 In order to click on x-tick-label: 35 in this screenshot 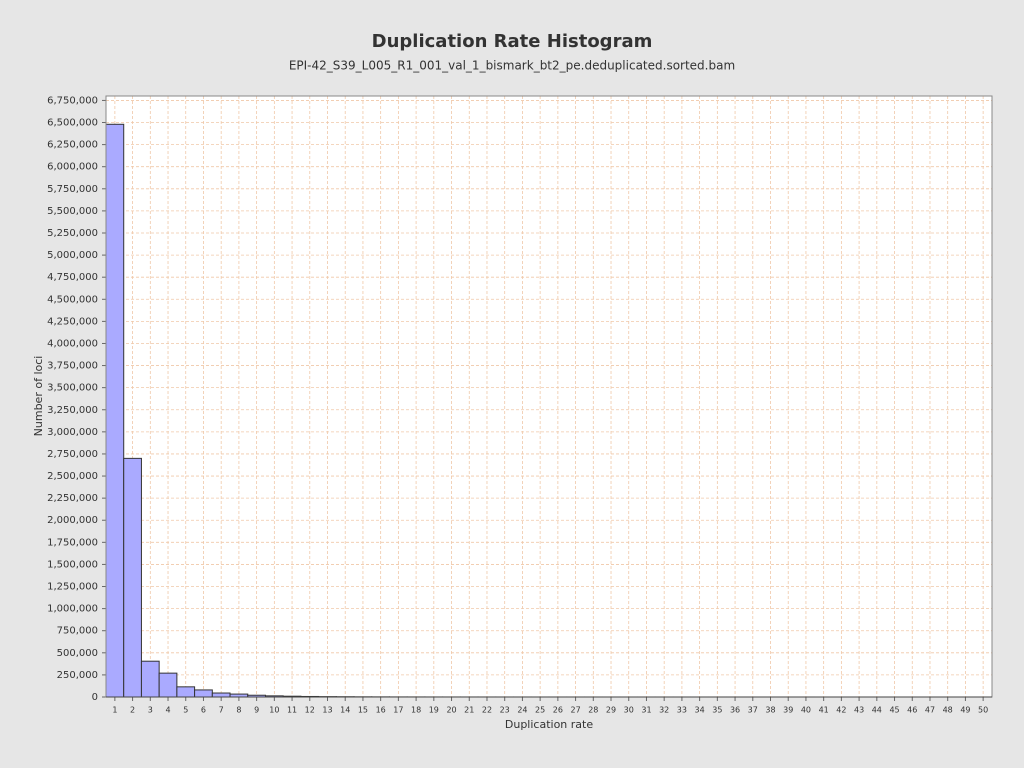, I will do `click(717, 710)`.